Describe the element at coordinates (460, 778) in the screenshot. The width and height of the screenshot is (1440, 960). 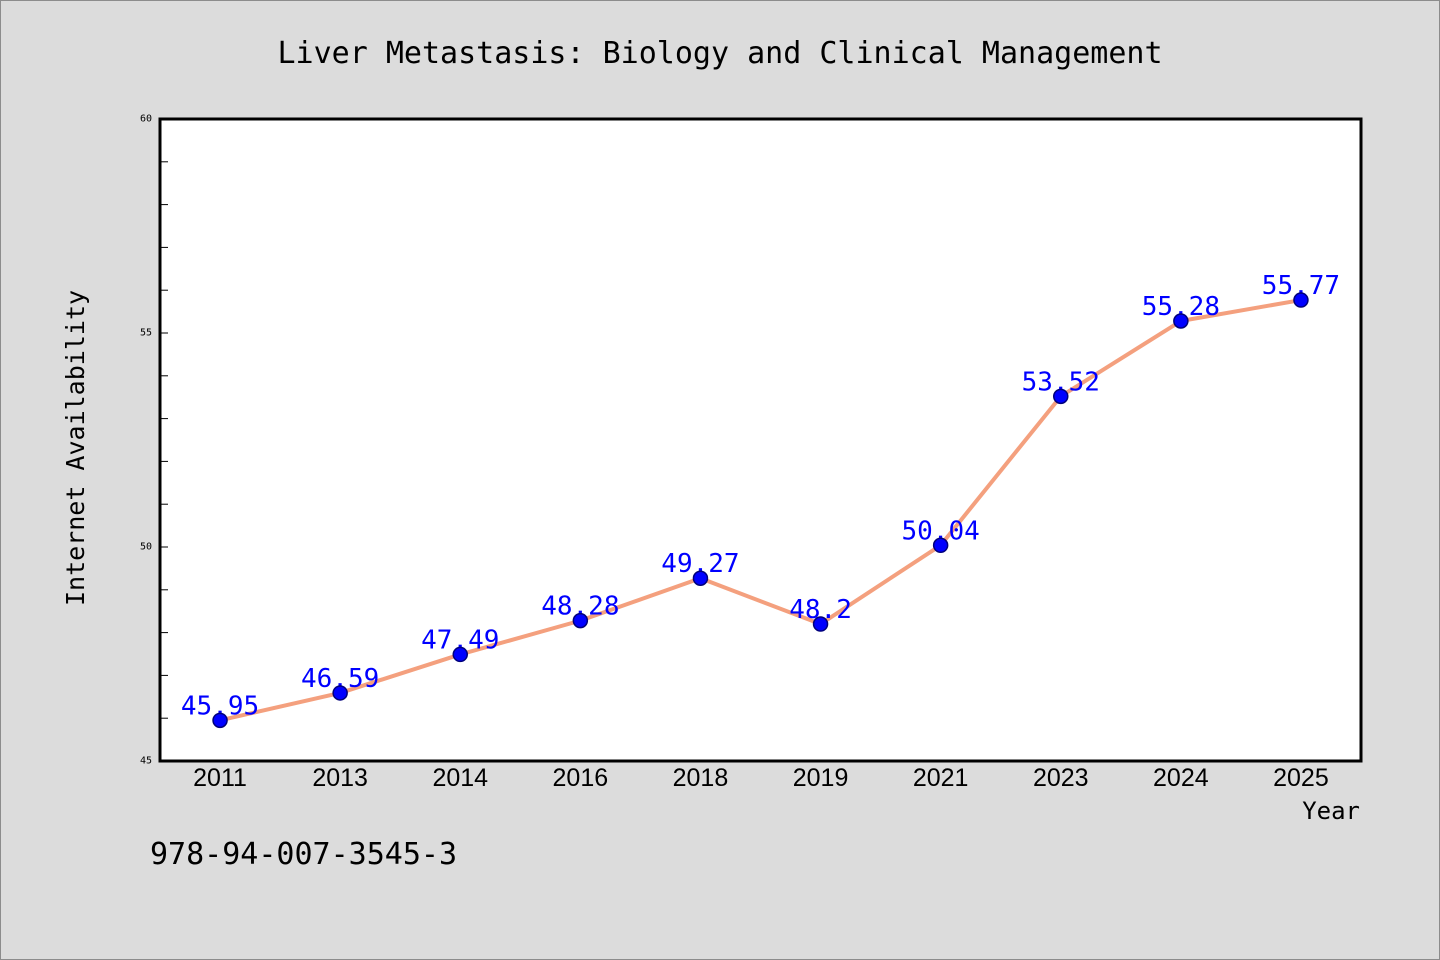
I see `x-tick-label: 2014` at that location.